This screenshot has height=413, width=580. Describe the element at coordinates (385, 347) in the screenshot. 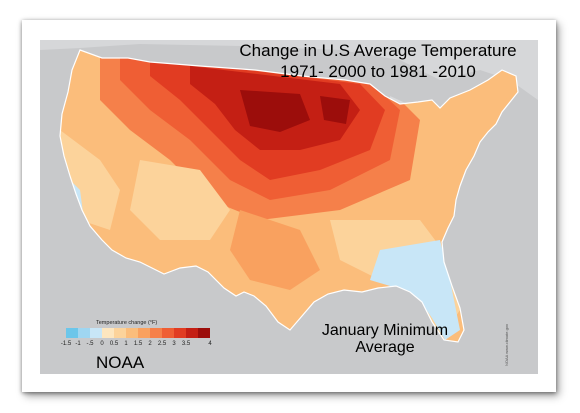

I see `map-caption-line2: Average` at that location.